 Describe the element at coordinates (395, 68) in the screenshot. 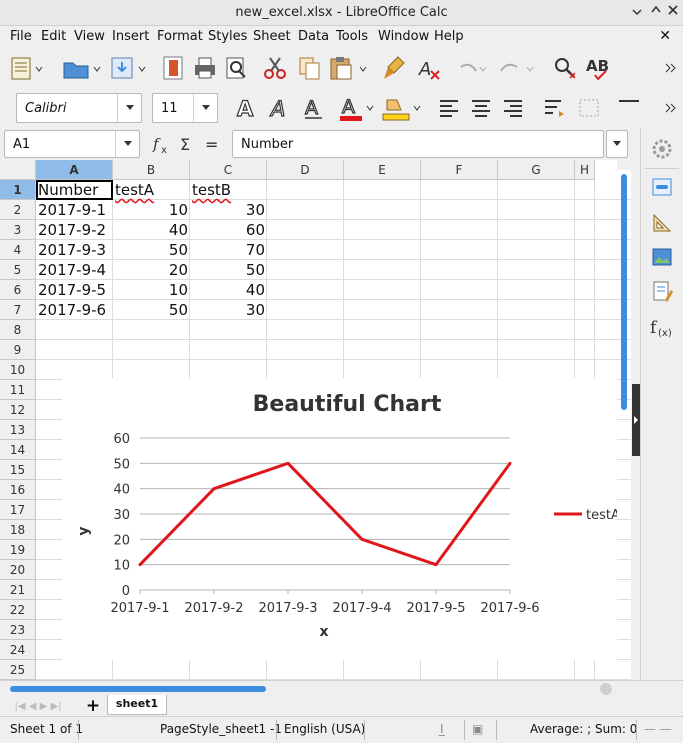

I see `clone-formatting-icon` at that location.